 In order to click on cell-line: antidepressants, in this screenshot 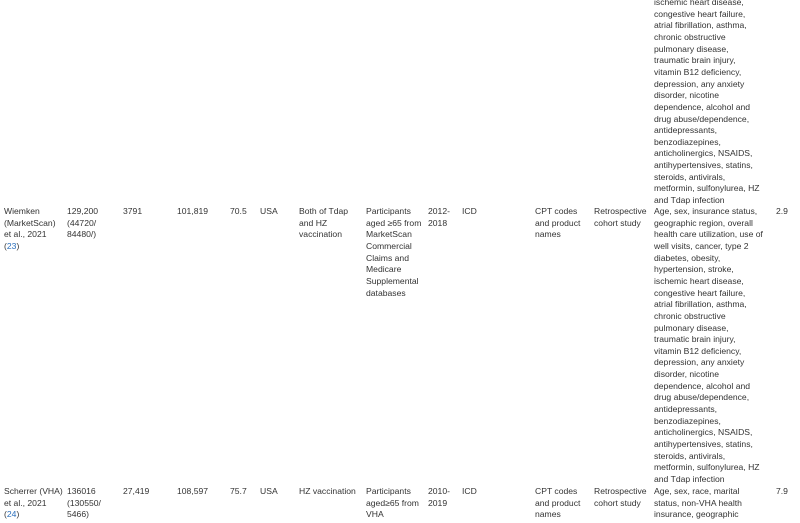, I will do `click(686, 409)`.